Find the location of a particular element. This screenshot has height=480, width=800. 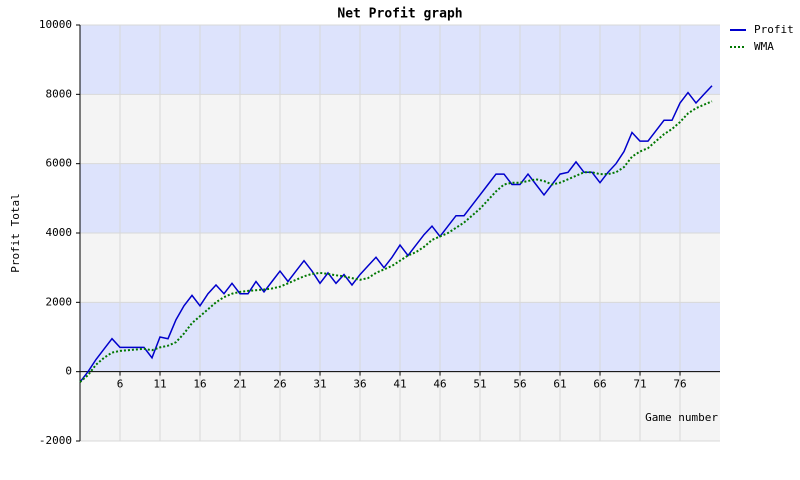

y-tick-label: 0 is located at coordinates (68, 371).